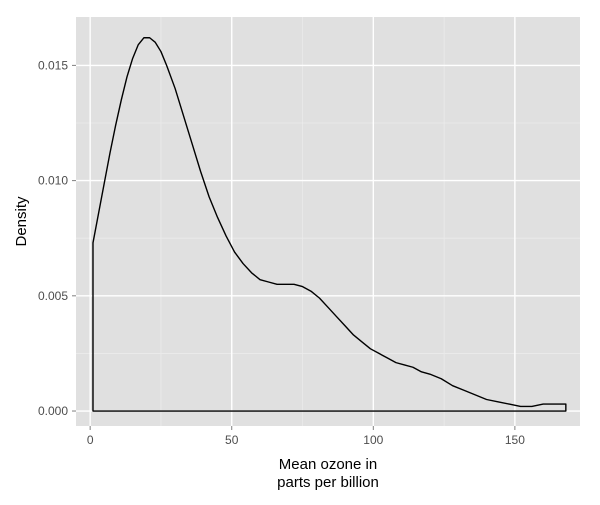  What do you see at coordinates (306, 436) in the screenshot?
I see `x-axis-ticks: 0 50 100 150` at bounding box center [306, 436].